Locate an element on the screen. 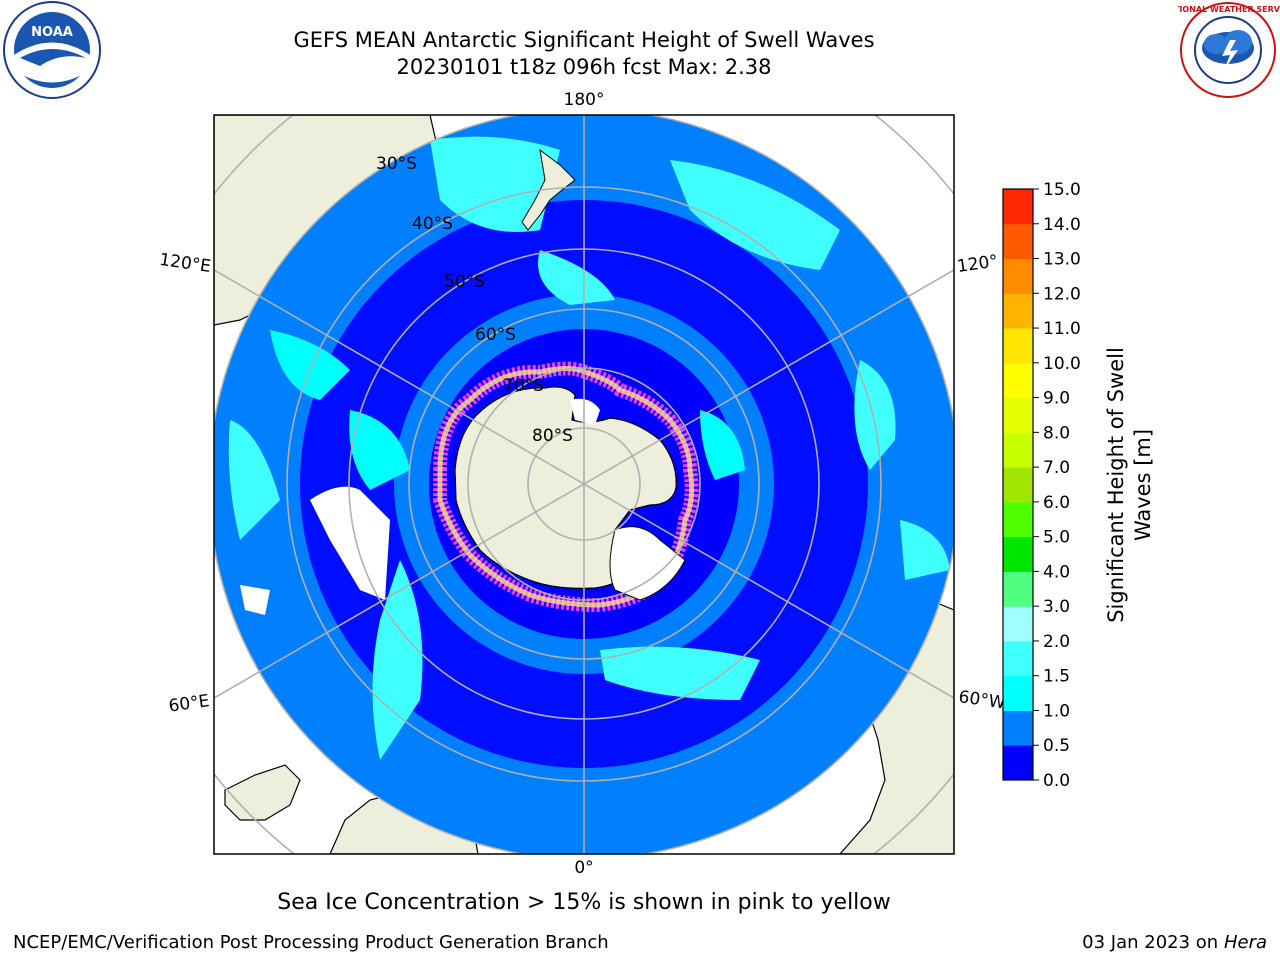  lon-label-180: 180° is located at coordinates (584, 100).